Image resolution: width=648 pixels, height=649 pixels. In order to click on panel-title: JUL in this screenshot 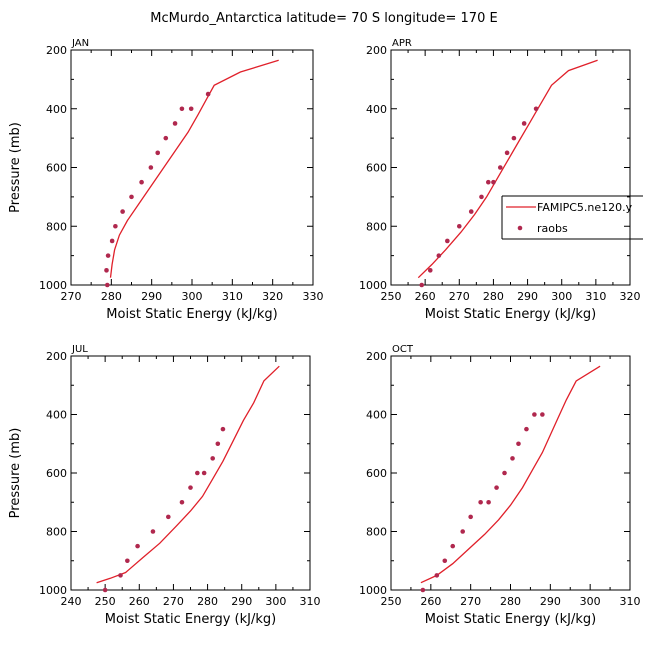, I will do `click(79, 349)`.